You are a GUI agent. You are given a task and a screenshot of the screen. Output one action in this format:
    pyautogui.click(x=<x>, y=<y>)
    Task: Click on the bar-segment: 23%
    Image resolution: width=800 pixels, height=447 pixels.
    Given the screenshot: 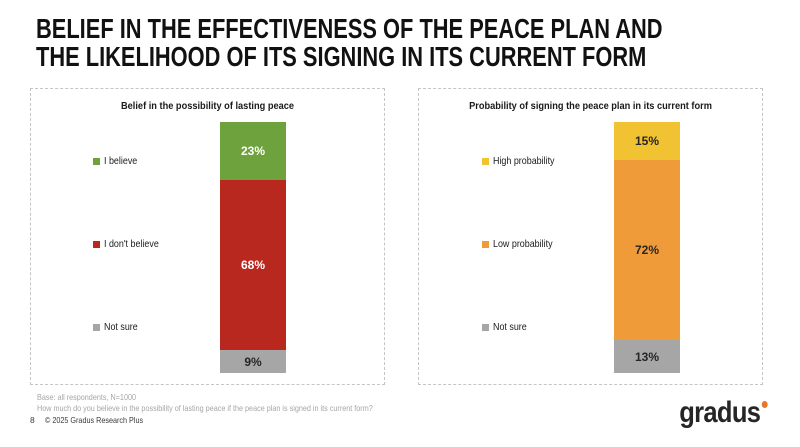 What is the action you would take?
    pyautogui.click(x=253, y=151)
    